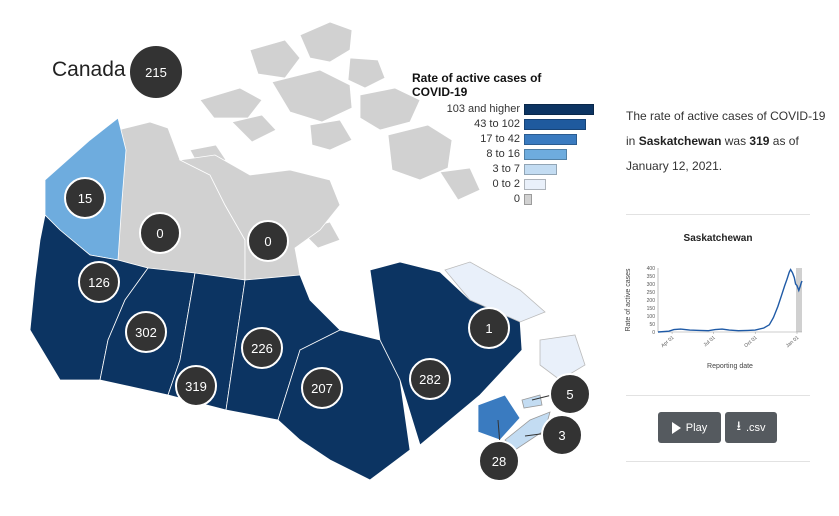 The image size is (839, 516). What do you see at coordinates (718, 461) in the screenshot?
I see `divider-bottom` at bounding box center [718, 461].